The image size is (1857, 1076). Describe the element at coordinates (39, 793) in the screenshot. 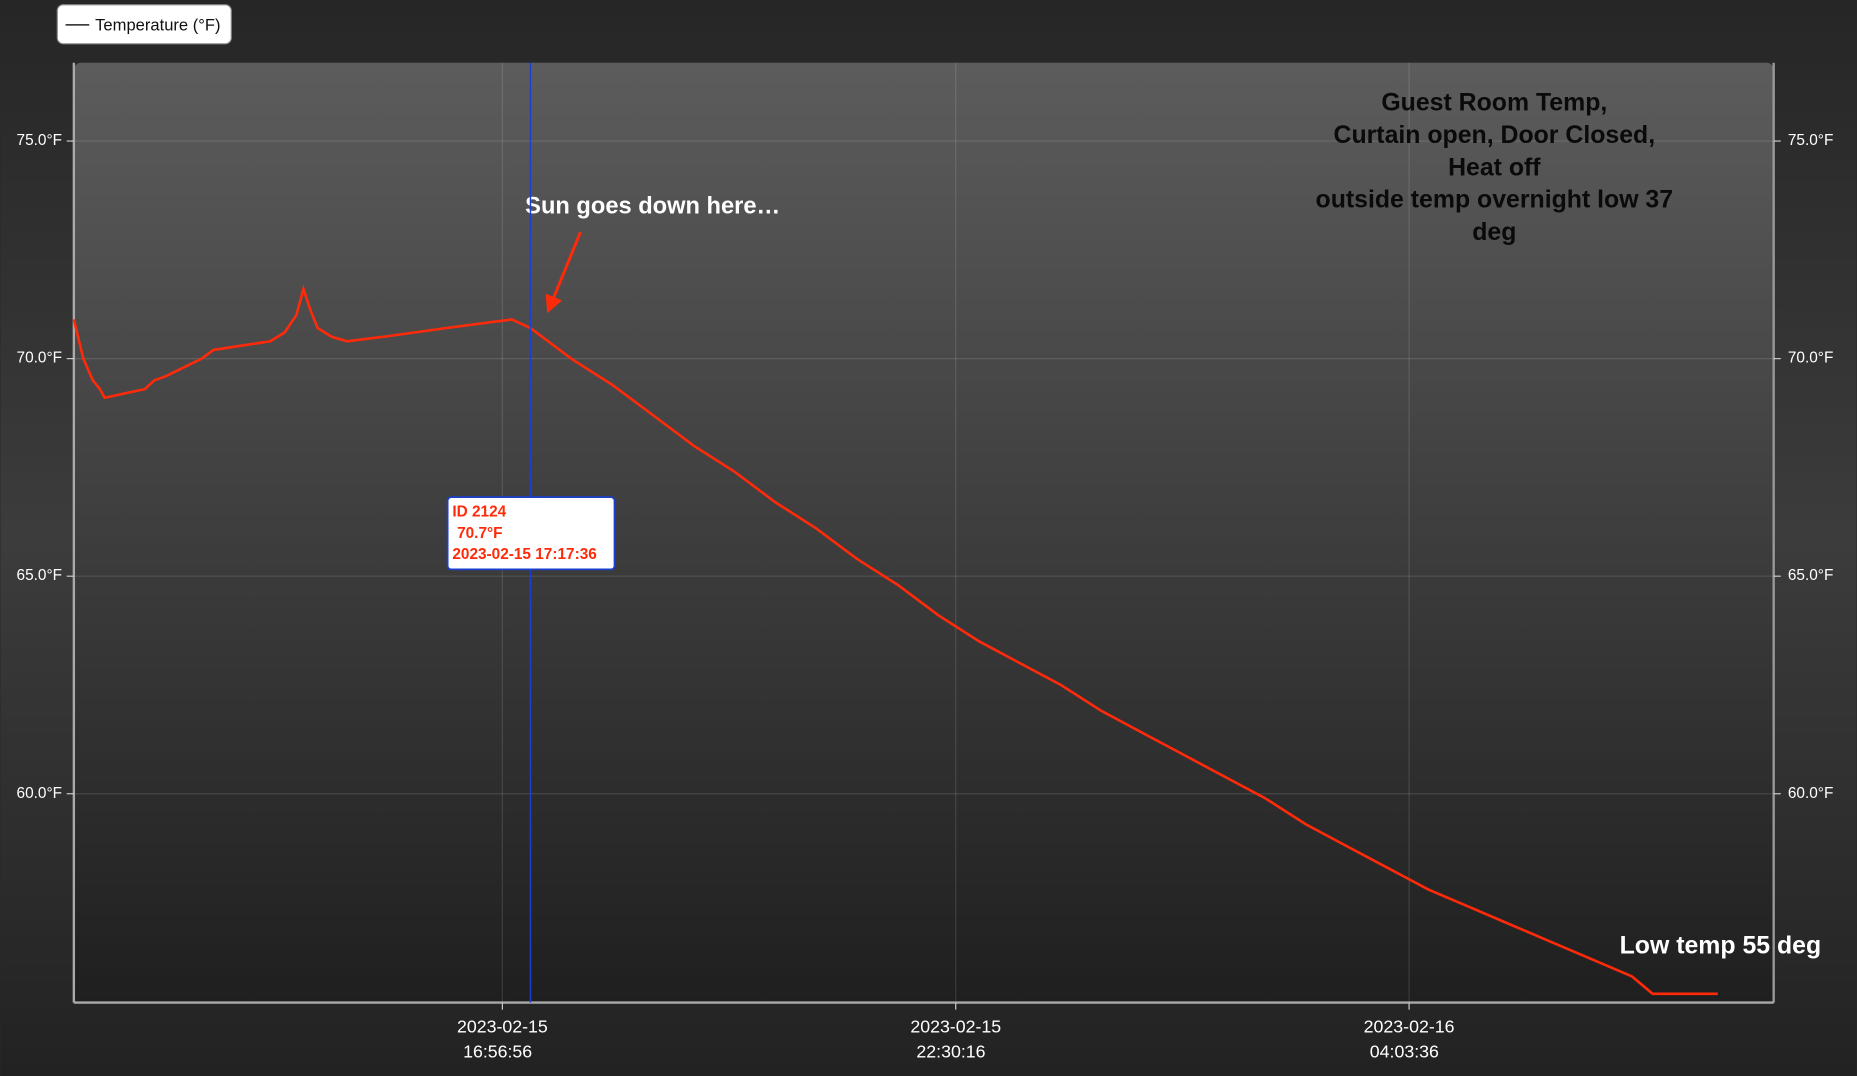

I see `y-tick-label: 60.0°F` at that location.